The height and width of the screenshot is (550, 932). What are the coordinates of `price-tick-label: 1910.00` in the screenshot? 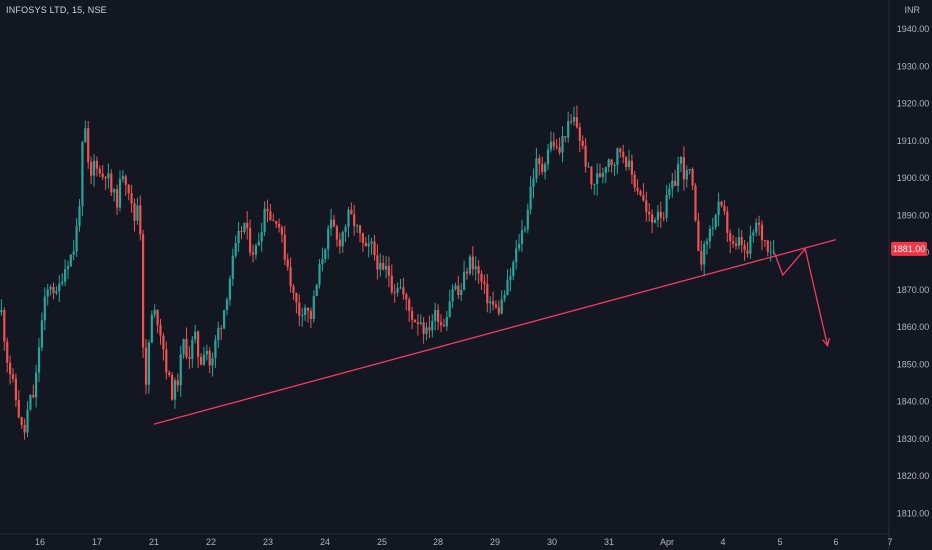 It's located at (913, 141).